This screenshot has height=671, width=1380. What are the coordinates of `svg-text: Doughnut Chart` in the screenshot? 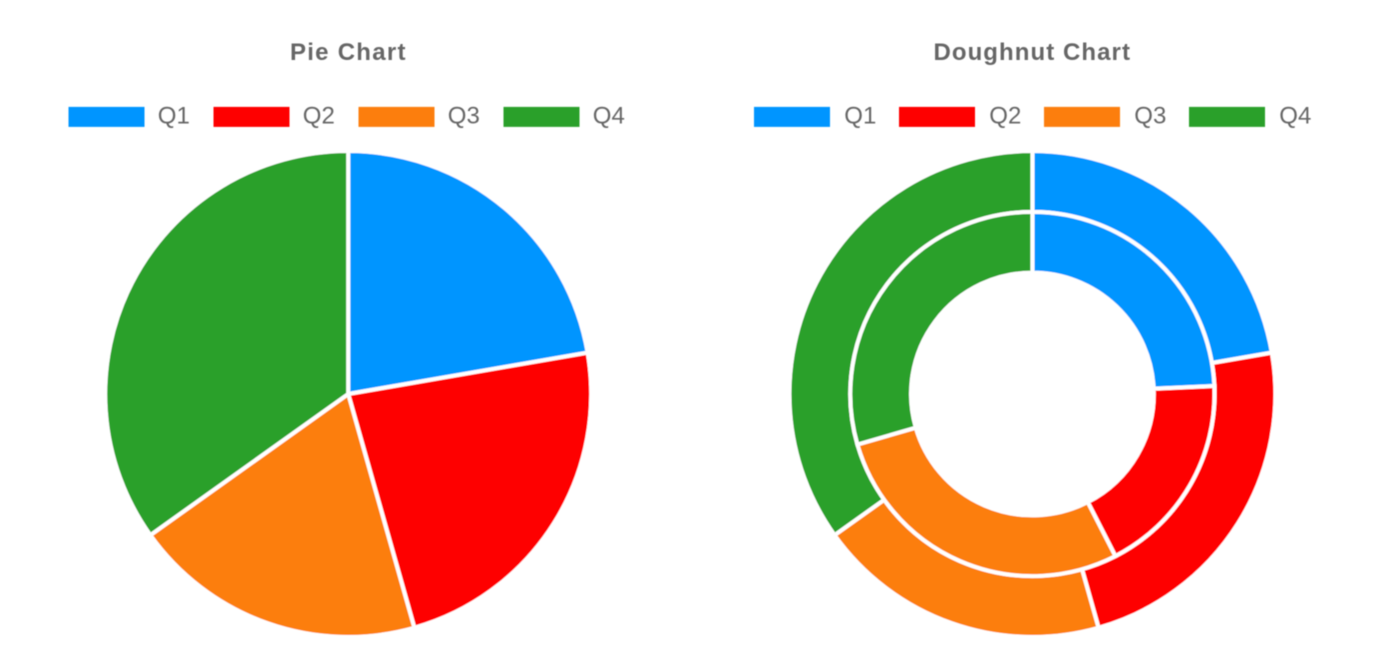 It's located at (1031, 52).